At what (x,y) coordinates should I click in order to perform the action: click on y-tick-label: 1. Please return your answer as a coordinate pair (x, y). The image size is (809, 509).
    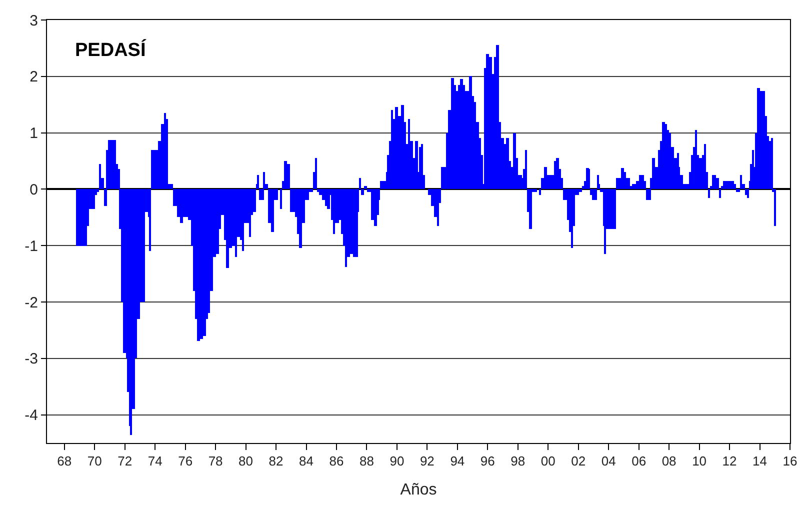
    Looking at the image, I should click on (34, 133).